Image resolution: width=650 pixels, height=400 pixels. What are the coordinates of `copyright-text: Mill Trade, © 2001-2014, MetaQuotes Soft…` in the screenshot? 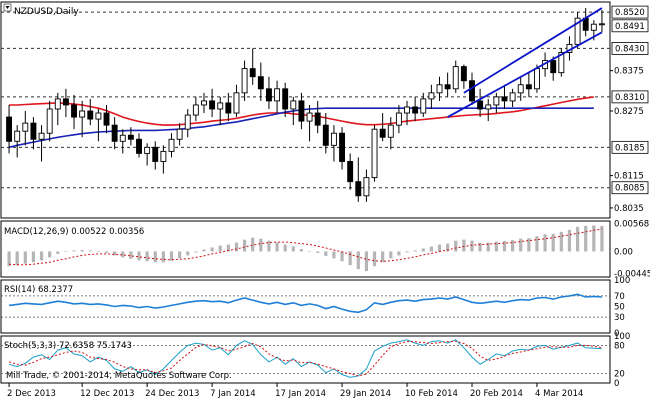 It's located at (119, 376).